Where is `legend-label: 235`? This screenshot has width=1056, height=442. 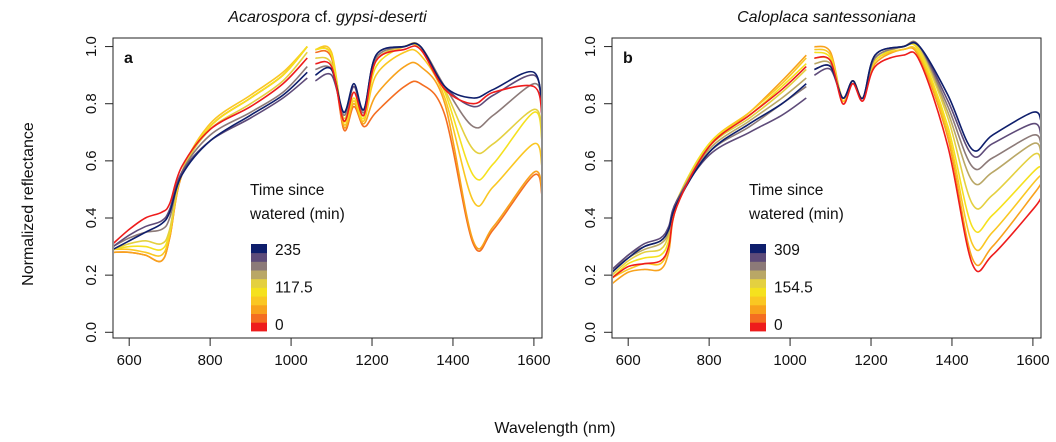
legend-label: 235 is located at coordinates (288, 250).